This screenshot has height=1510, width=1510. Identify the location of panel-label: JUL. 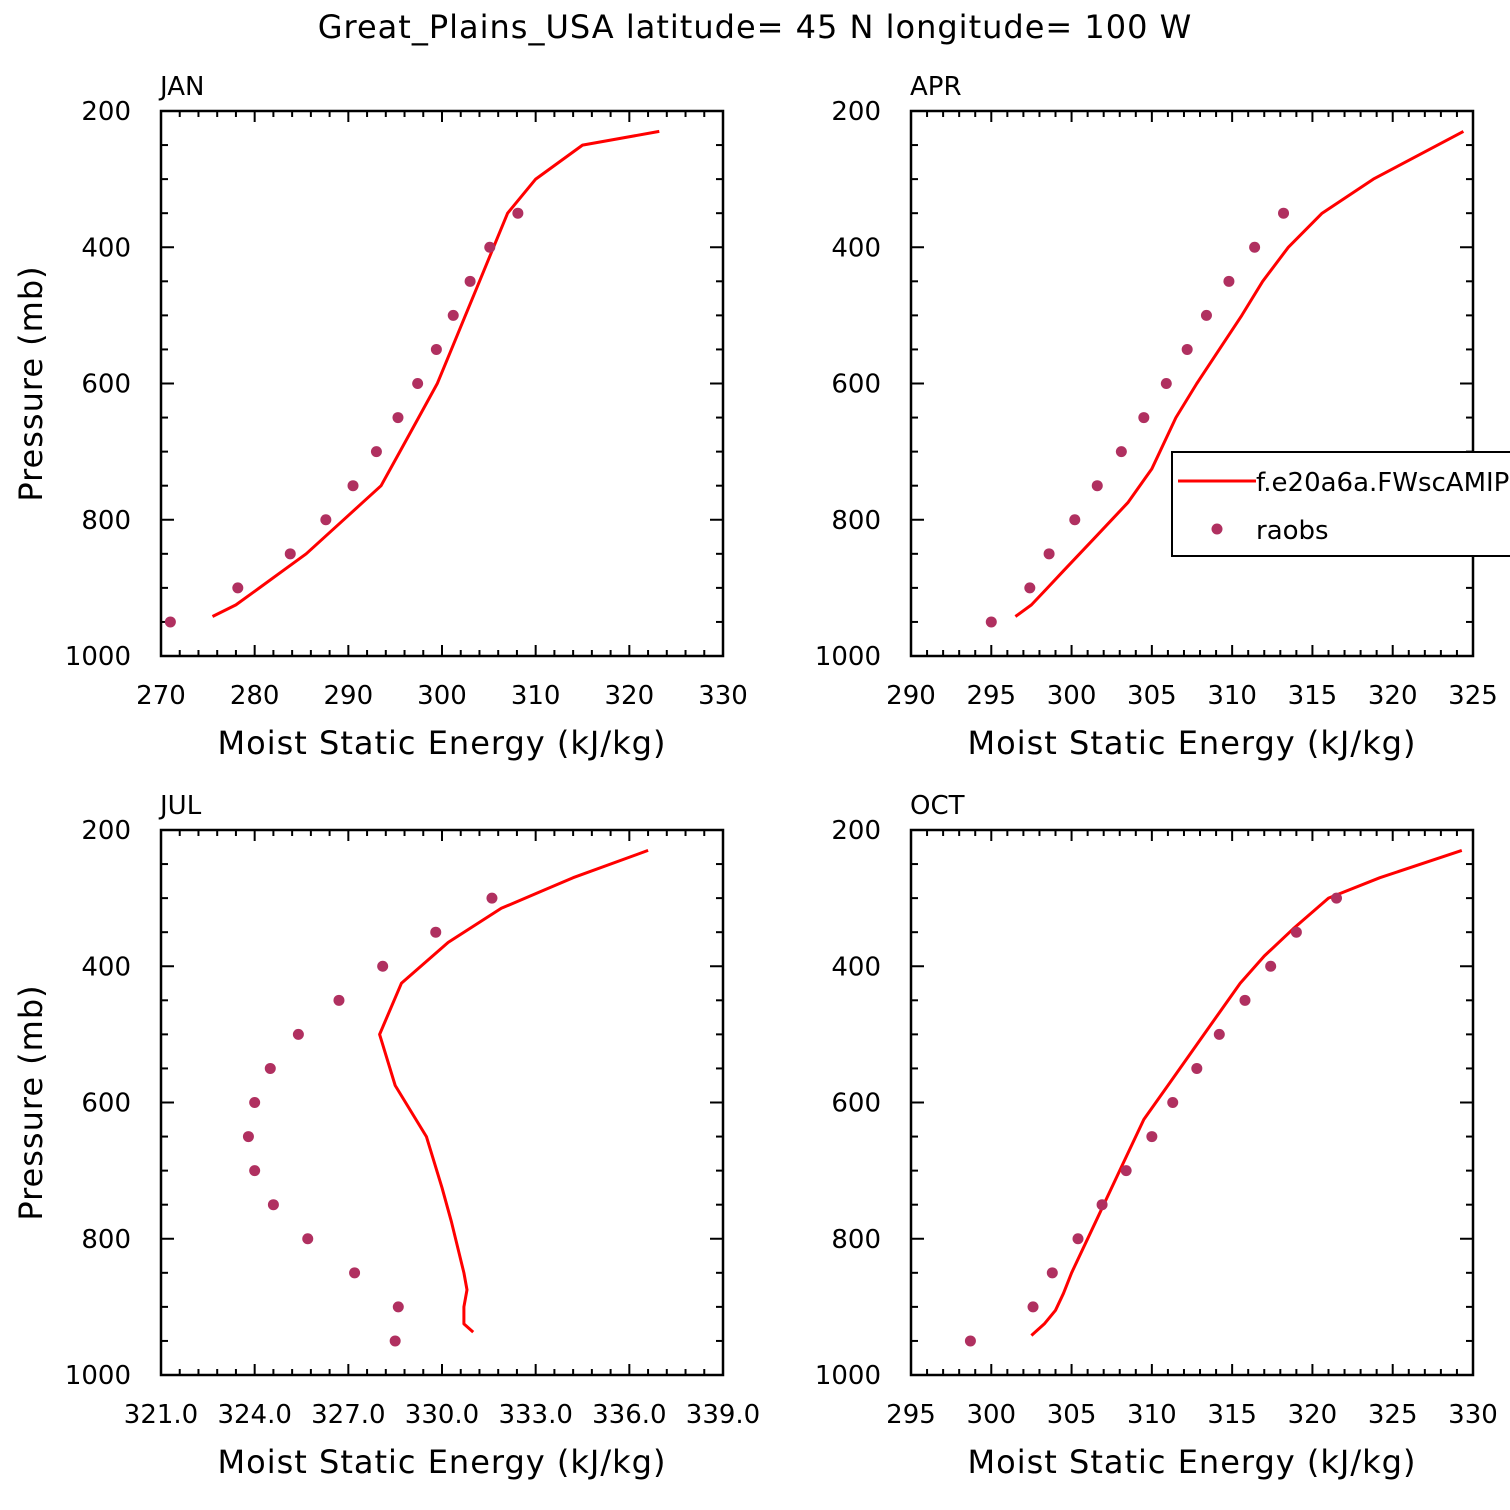
(180, 806).